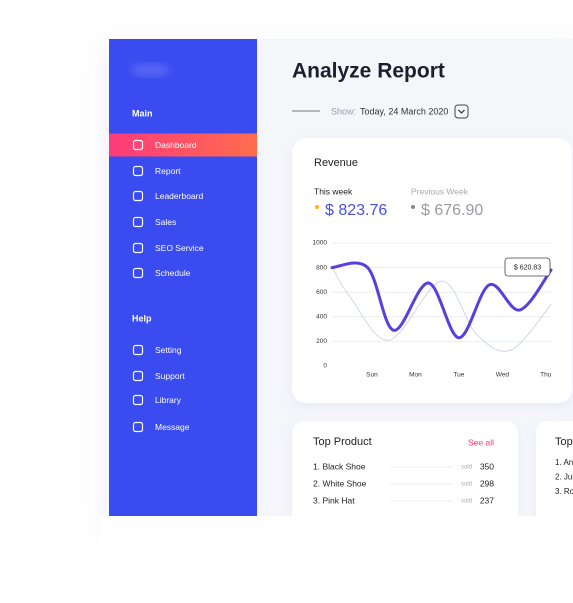 This screenshot has width=573, height=603. Describe the element at coordinates (564, 491) in the screenshot. I see `product-name: 3. Ro` at that location.